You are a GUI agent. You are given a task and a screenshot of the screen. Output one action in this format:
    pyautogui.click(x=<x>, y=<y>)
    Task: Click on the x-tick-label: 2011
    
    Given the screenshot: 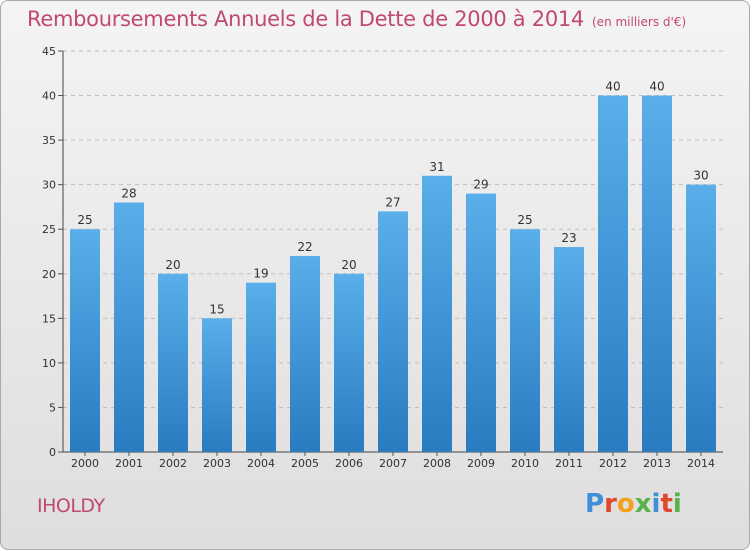 What is the action you would take?
    pyautogui.click(x=569, y=463)
    